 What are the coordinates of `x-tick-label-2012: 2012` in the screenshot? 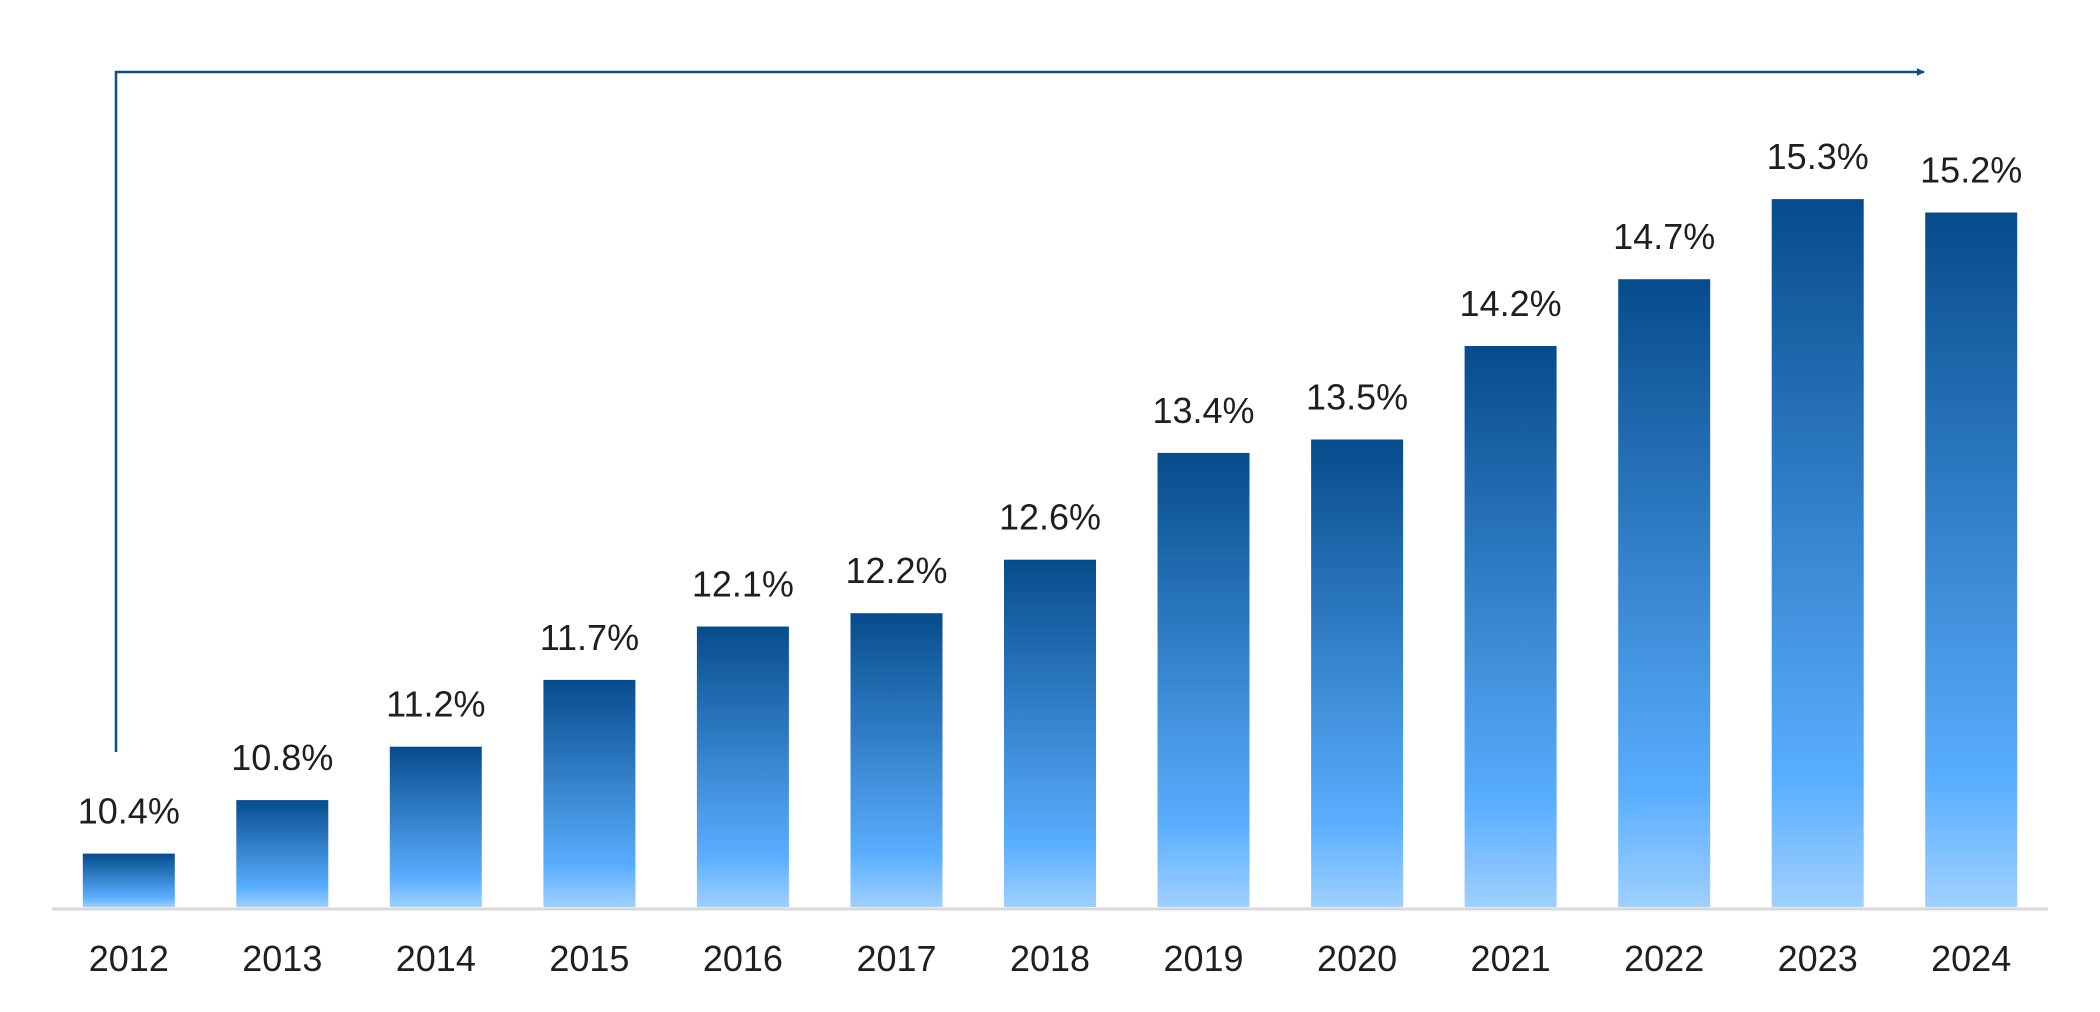 It's located at (129, 958).